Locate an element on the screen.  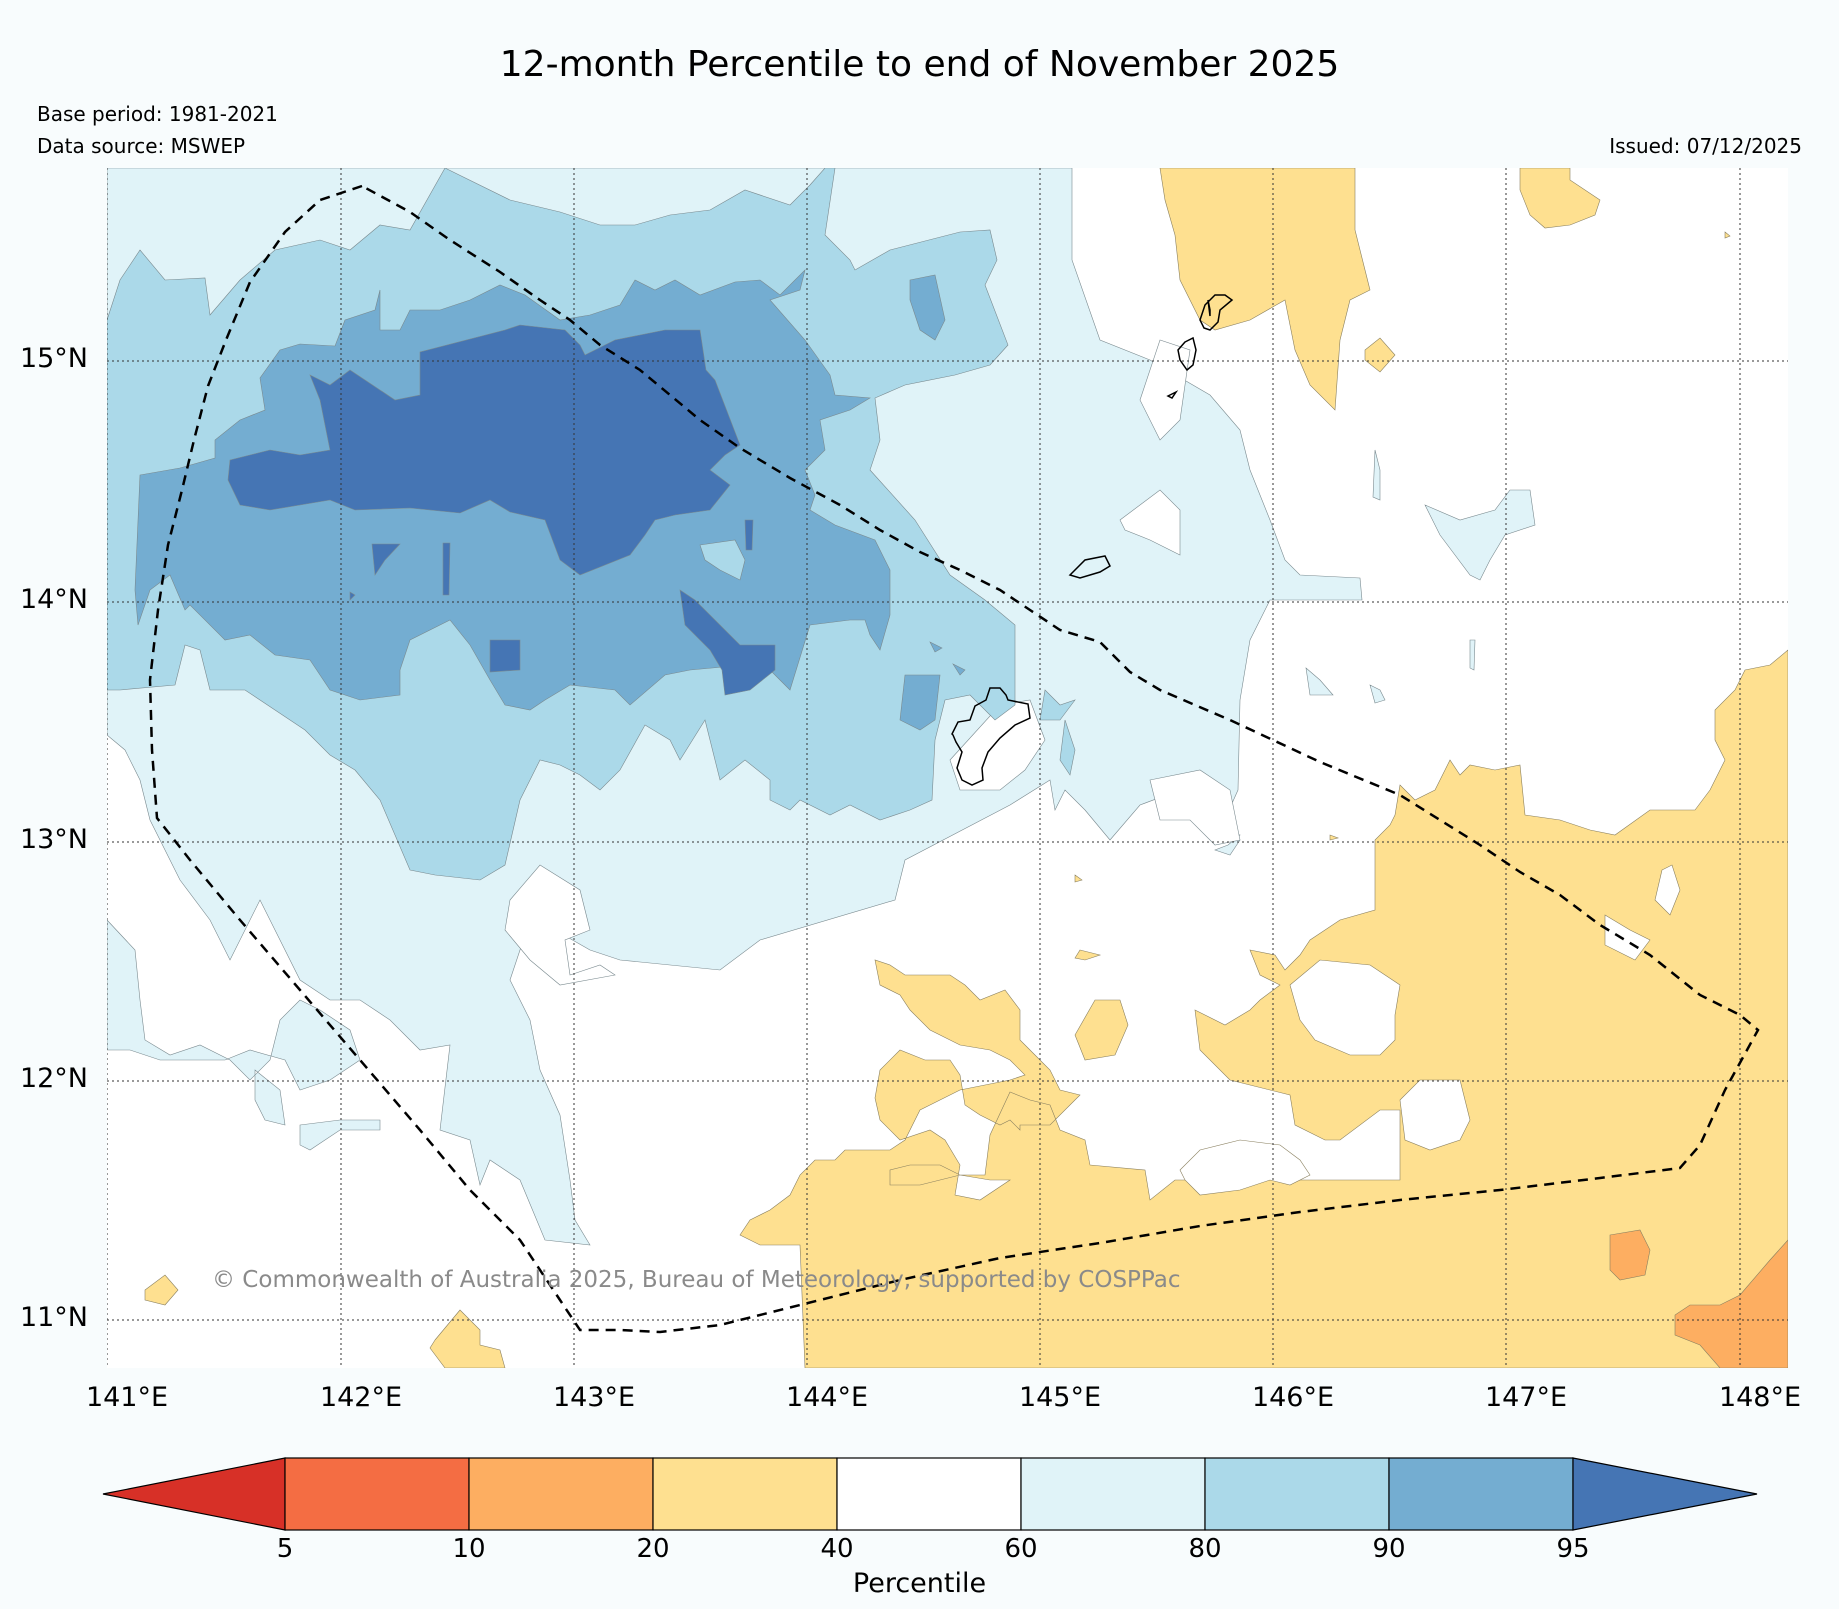
colorbar-extend-high is located at coordinates (1665, 1494).